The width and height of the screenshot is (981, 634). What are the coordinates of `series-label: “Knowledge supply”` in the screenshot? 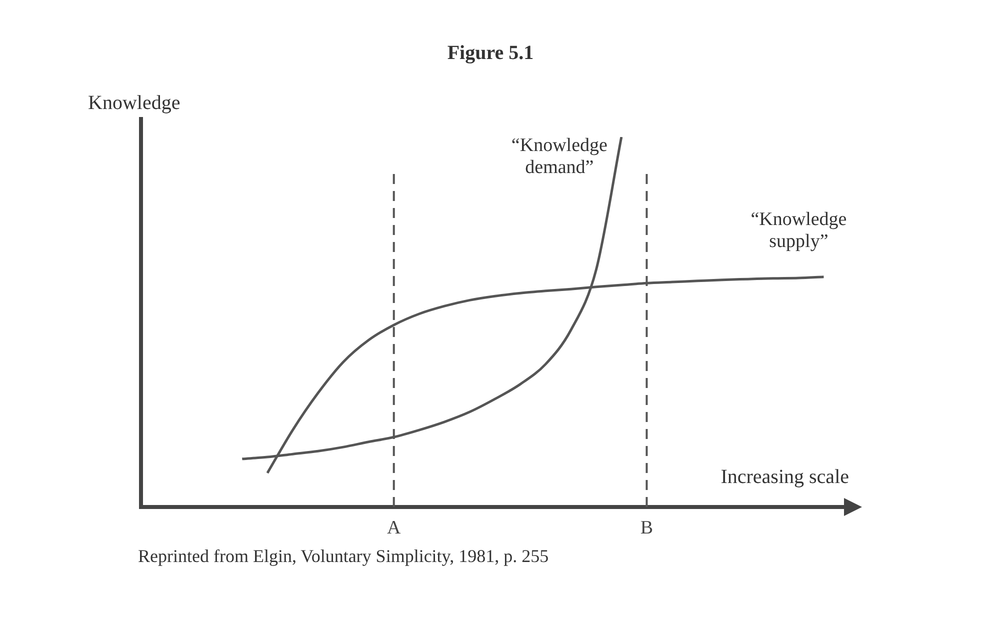 It's located at (798, 230).